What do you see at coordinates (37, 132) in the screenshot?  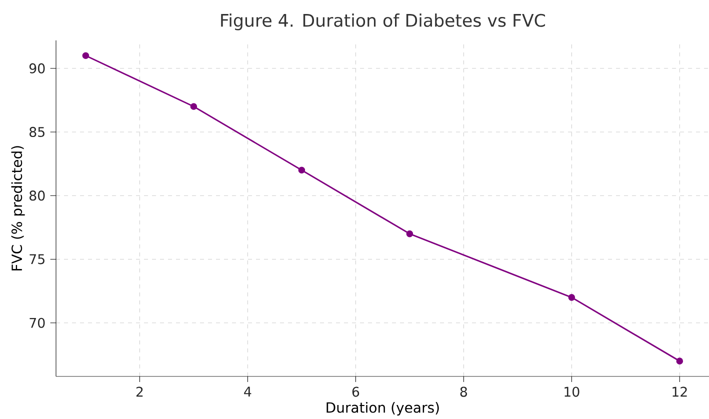 I see `y-tick-label: 85` at bounding box center [37, 132].